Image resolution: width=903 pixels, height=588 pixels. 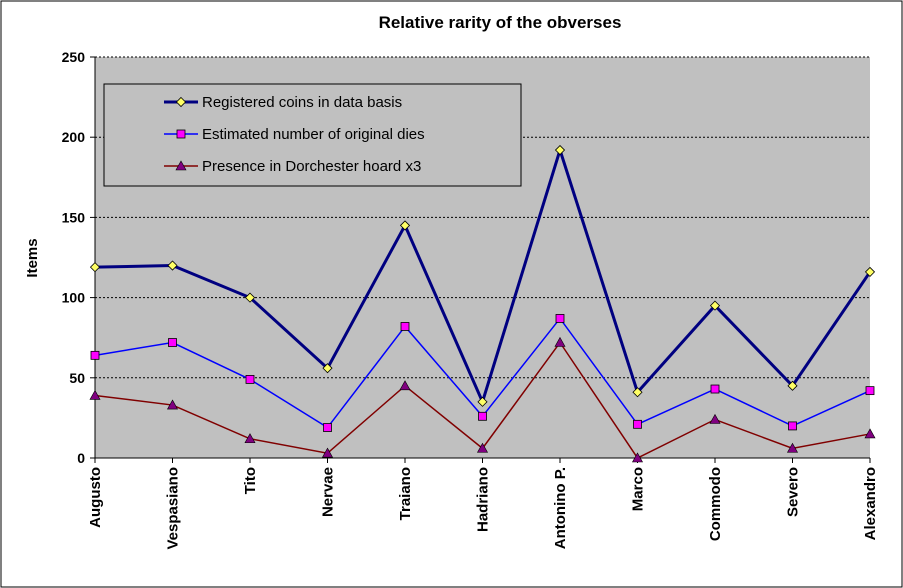 What do you see at coordinates (74, 137) in the screenshot?
I see `y-tick-label: 200` at bounding box center [74, 137].